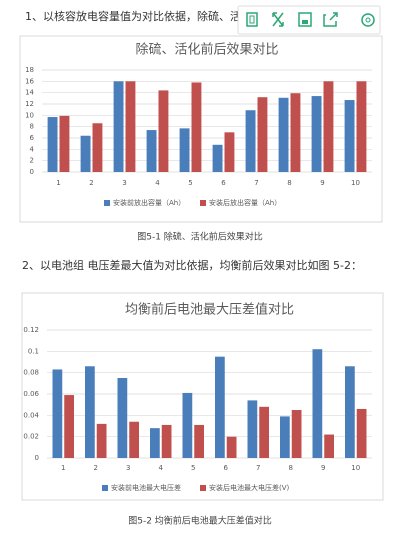 Image resolution: width=400 pixels, height=535 pixels. Describe the element at coordinates (31, 330) in the screenshot. I see `y-tick-label: 0.12` at that location.